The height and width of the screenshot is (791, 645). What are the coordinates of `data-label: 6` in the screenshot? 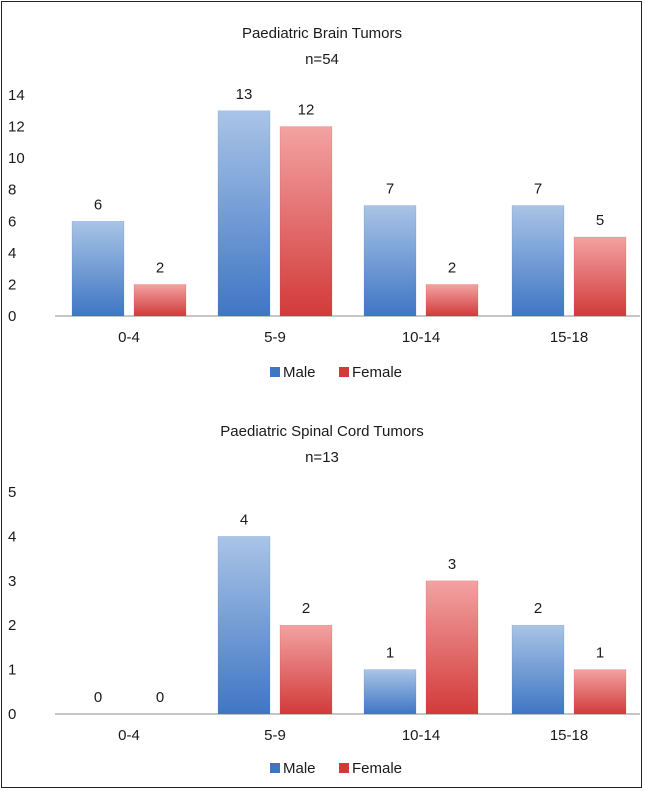 It's located at (98, 204).